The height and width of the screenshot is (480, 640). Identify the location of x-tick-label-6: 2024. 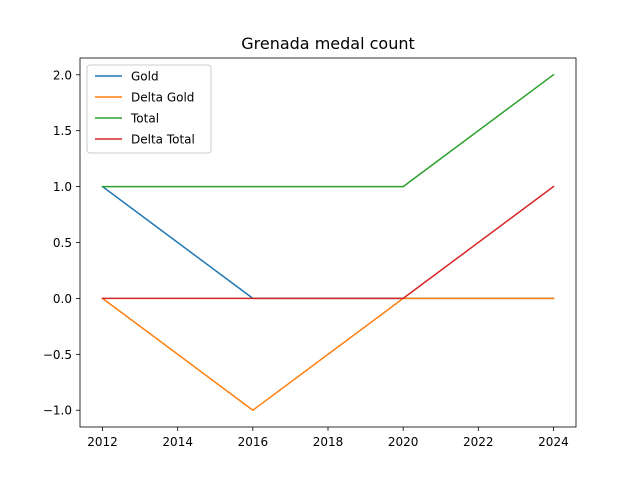
(553, 442).